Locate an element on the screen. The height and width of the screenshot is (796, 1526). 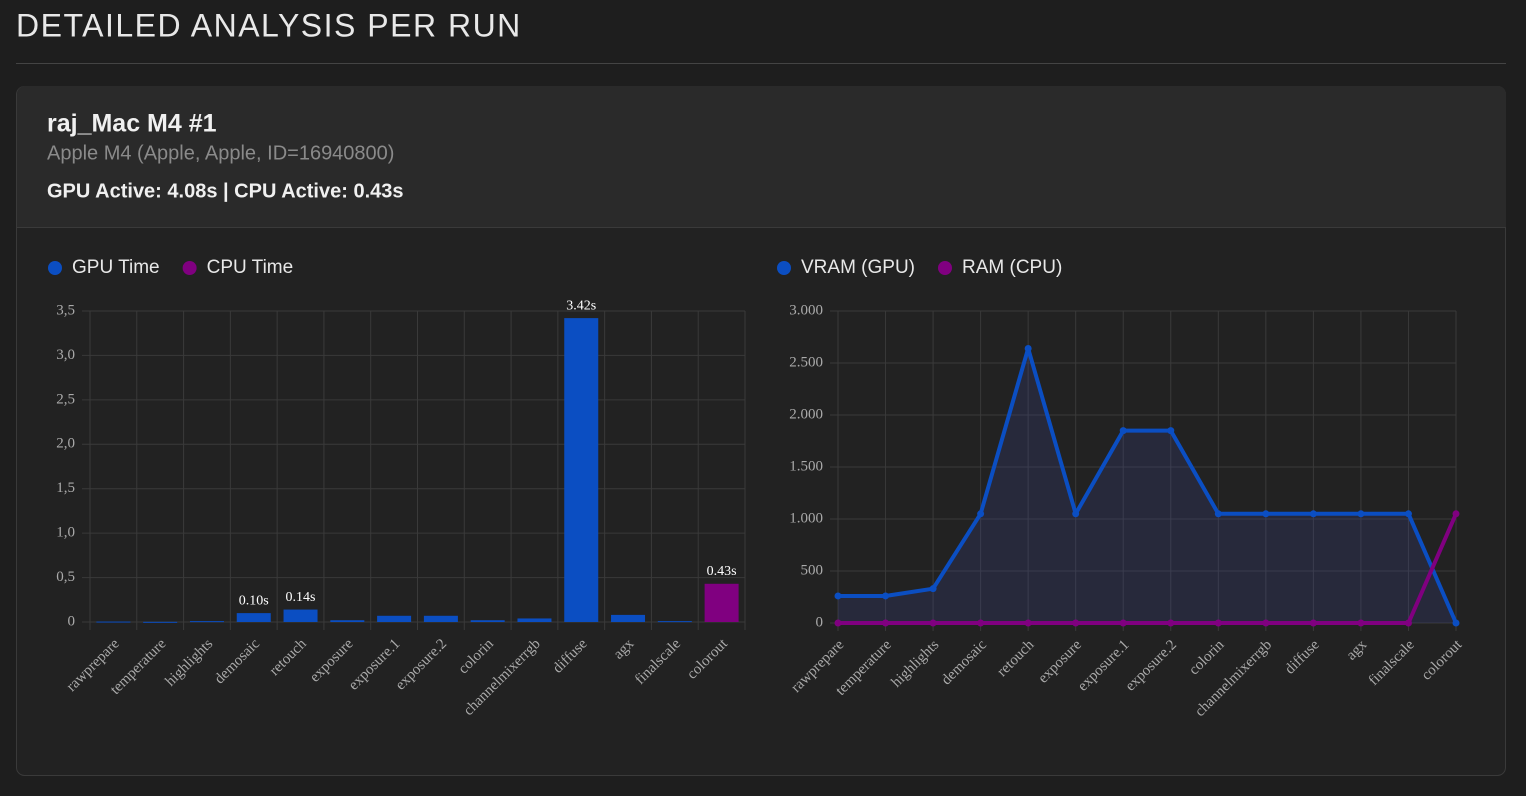
run-name: raj_Mac M4 #1 is located at coordinates (132, 124).